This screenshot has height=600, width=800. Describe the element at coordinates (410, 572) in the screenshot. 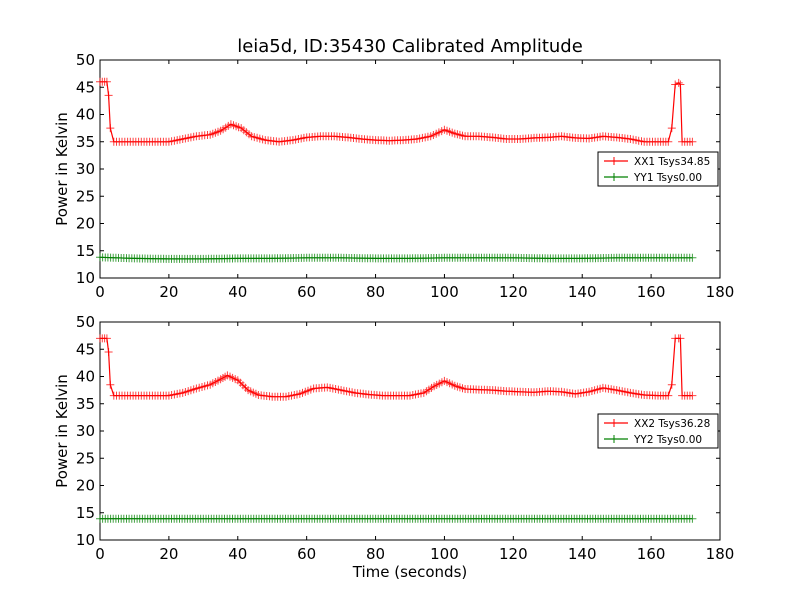

I see `x-axis-title: Time (seconds)` at that location.